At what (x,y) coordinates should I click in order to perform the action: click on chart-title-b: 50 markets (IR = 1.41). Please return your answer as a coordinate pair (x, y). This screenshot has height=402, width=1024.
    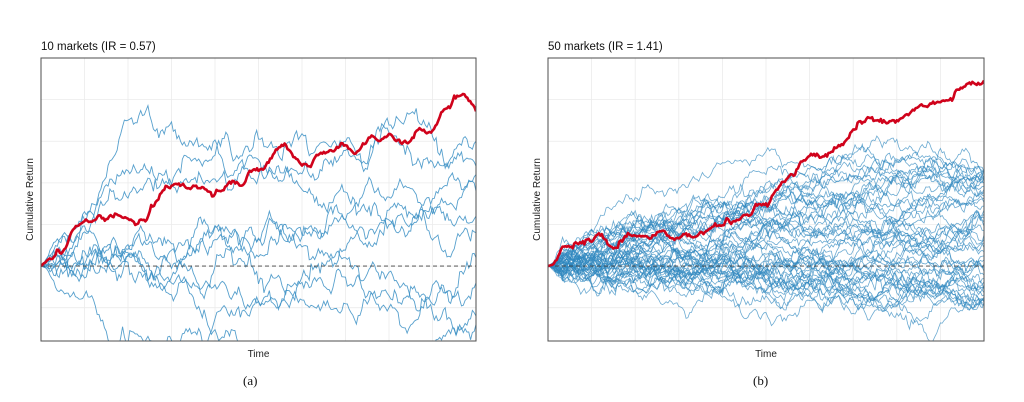
    Looking at the image, I should click on (605, 47).